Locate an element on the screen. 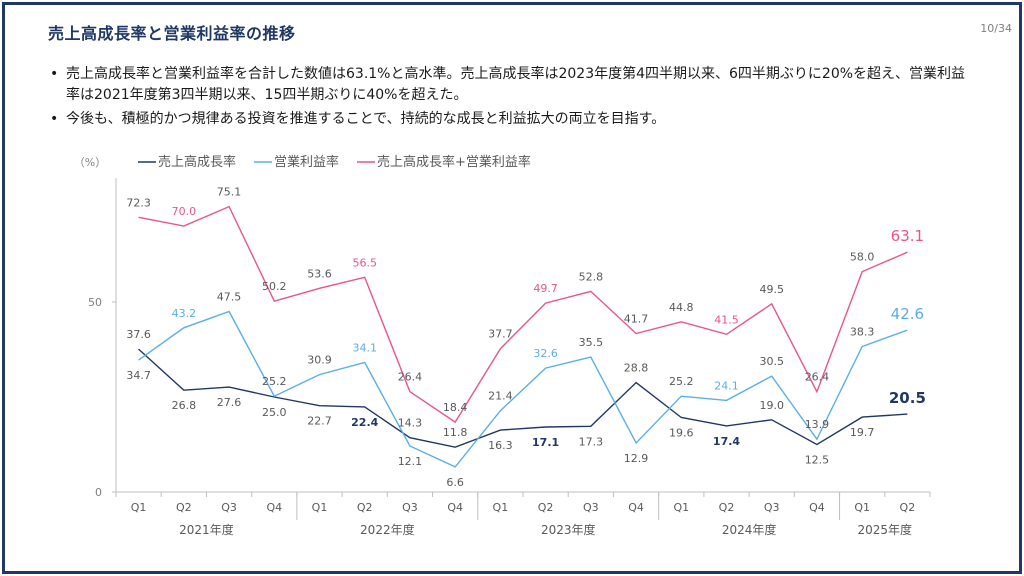 This screenshot has height=576, width=1024. data-label: 53.6 is located at coordinates (319, 273).